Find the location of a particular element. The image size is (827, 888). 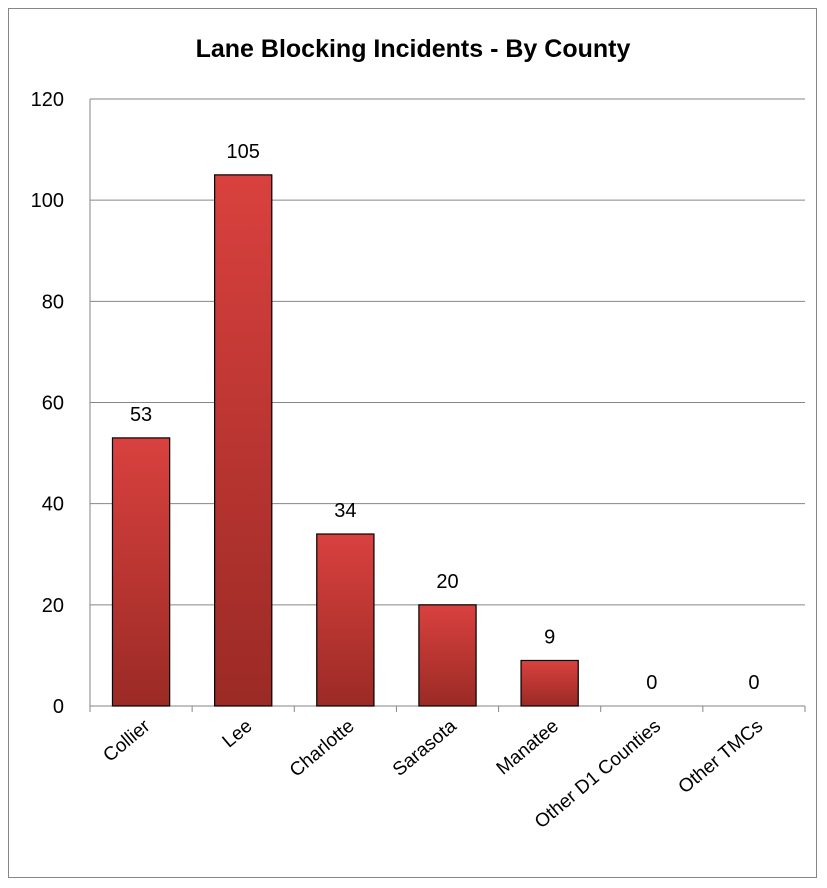

y-tick-label: 60 is located at coordinates (53, 404).